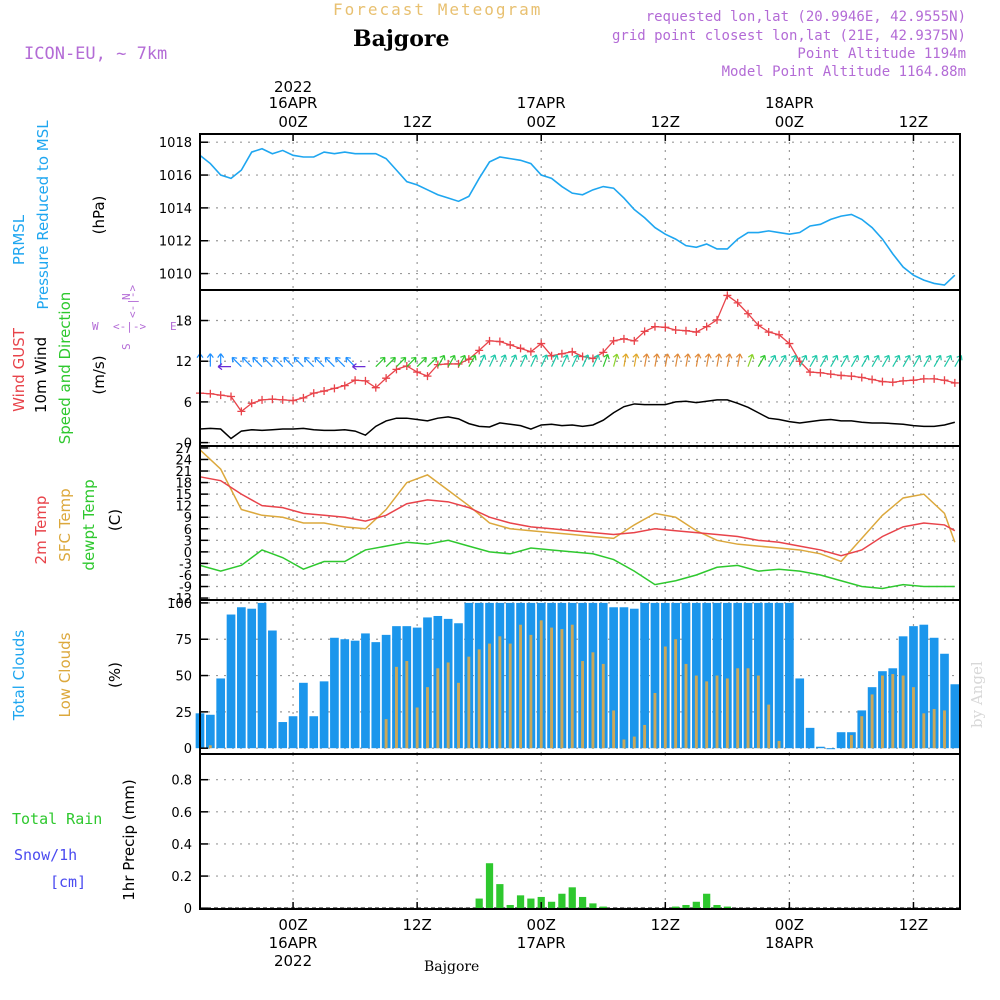 The image size is (1000, 1000). What do you see at coordinates (126, 296) in the screenshot?
I see `compass-north: N` at bounding box center [126, 296].